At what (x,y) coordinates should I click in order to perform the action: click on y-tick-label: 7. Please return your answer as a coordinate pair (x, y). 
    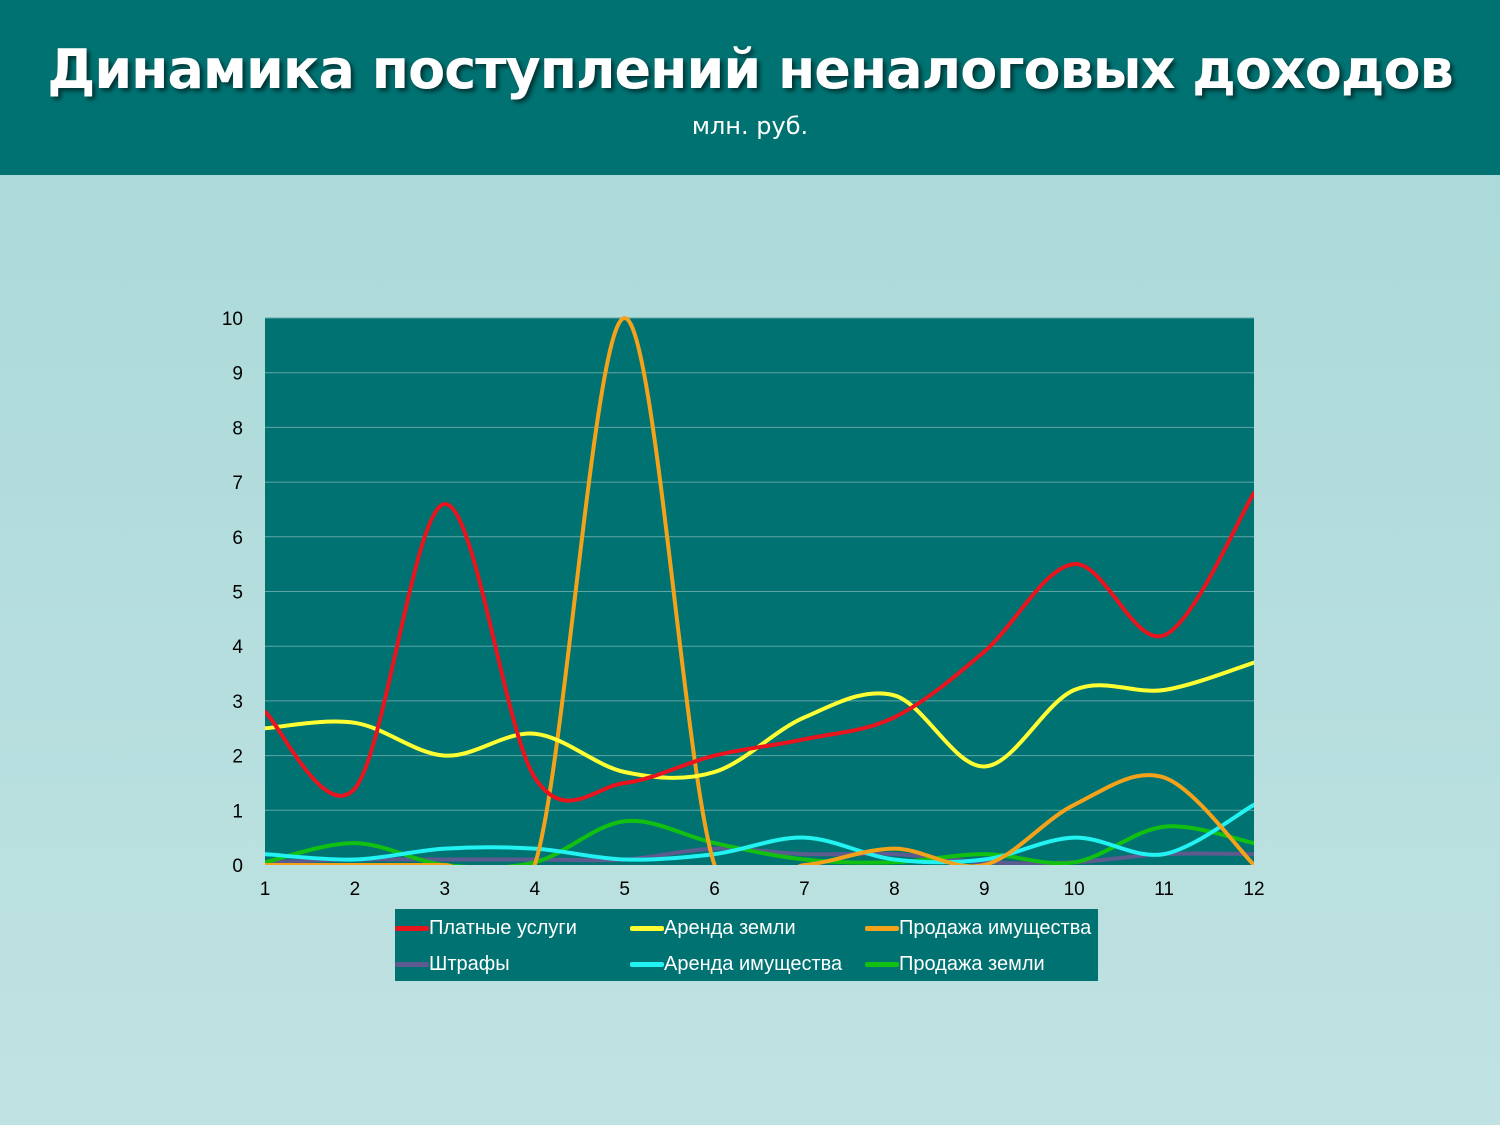
    Looking at the image, I should click on (237, 483).